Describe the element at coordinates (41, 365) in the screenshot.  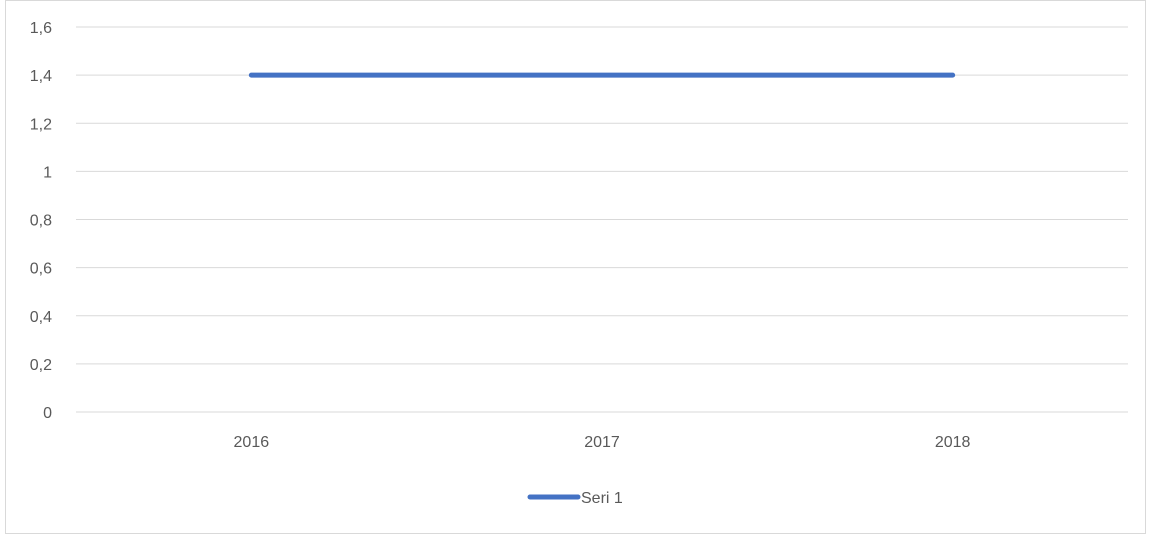
I see `y-tick-label: 0,2` at that location.